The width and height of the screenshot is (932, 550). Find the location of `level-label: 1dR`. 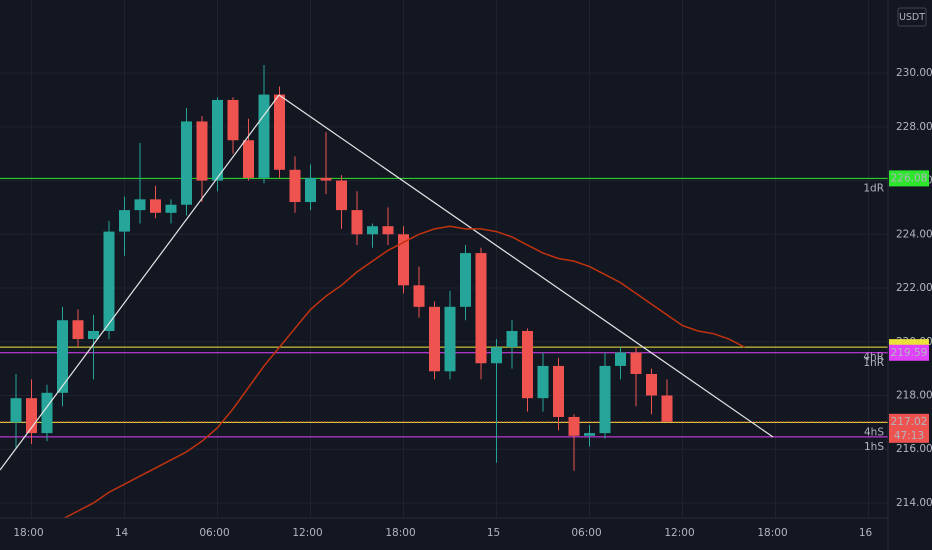

level-label: 1dR is located at coordinates (873, 188).